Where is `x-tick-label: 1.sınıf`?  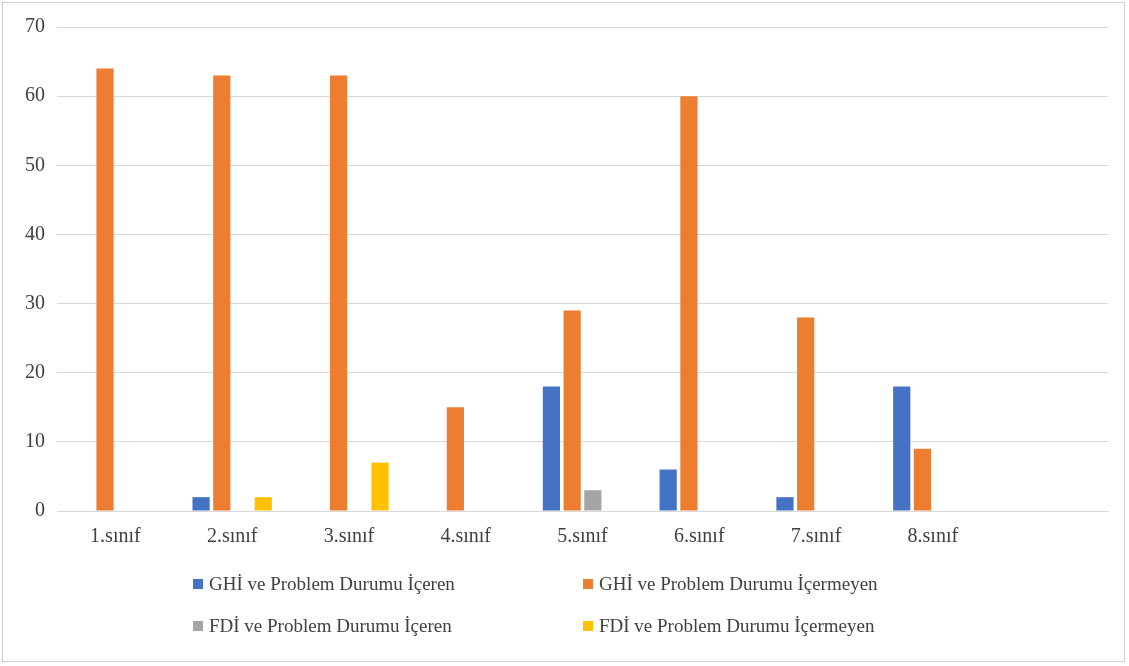
x-tick-label: 1.sınıf is located at coordinates (115, 535).